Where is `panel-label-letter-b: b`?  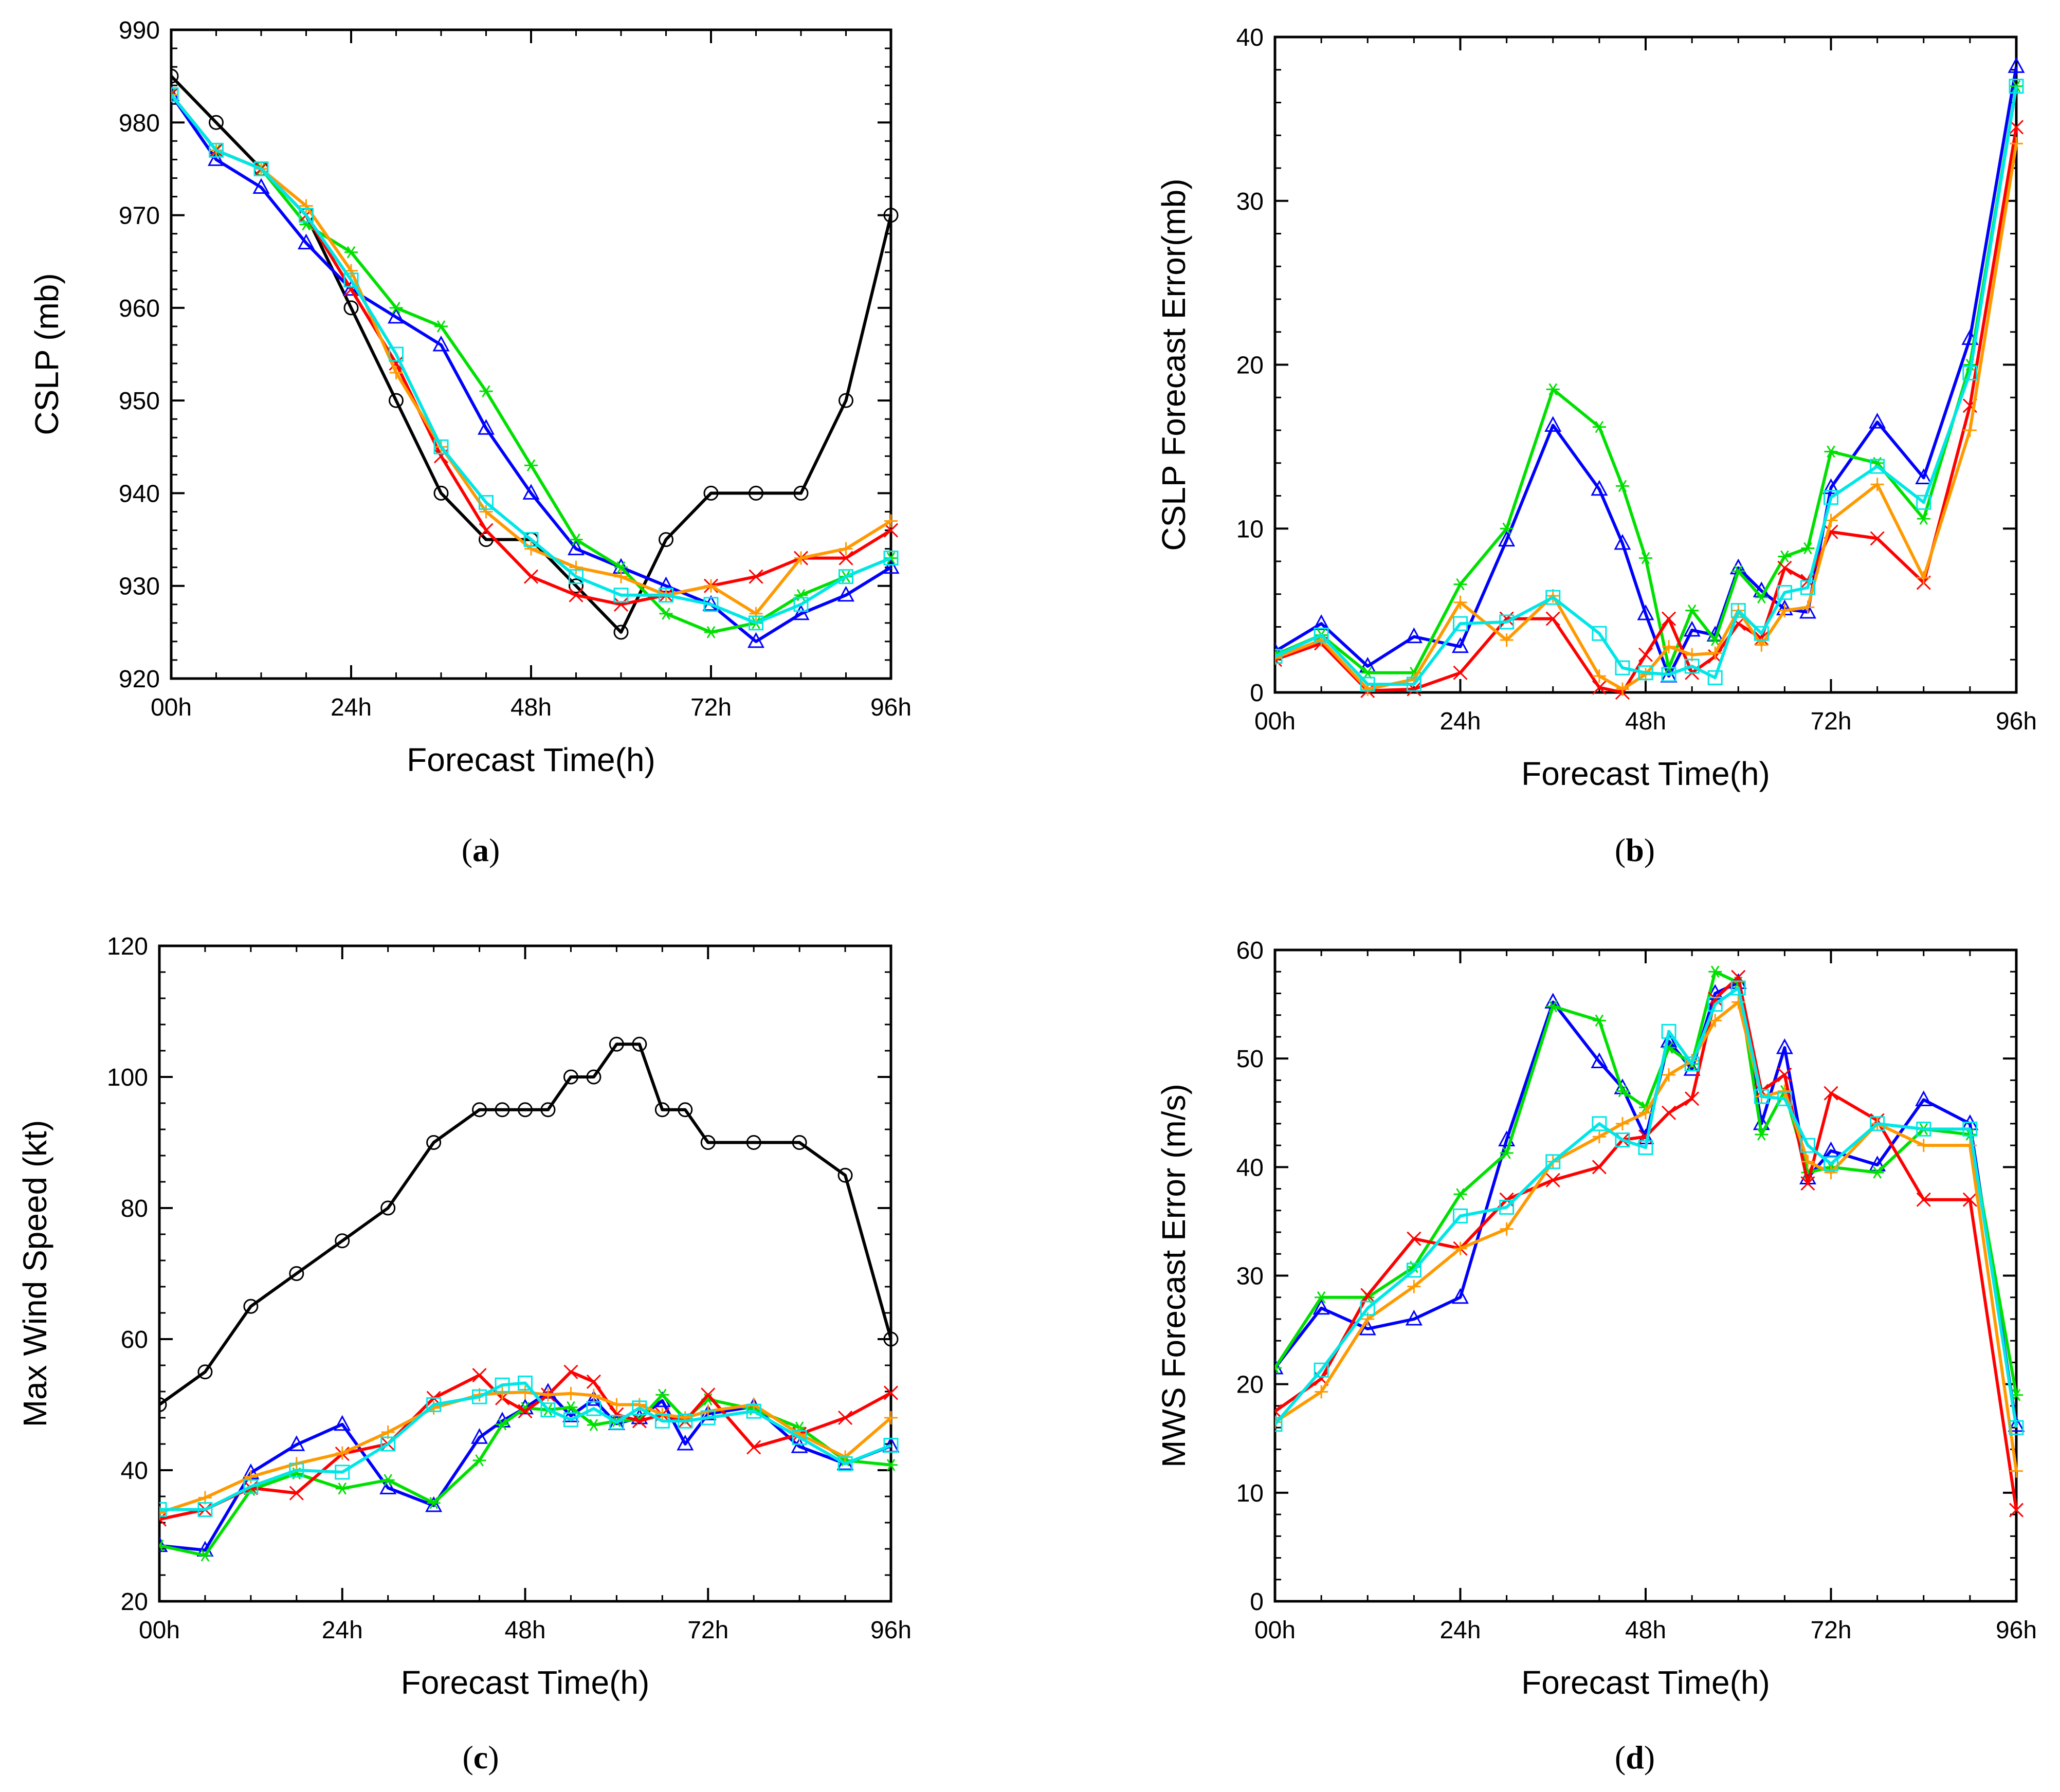
panel-label-letter-b: b is located at coordinates (1635, 850).